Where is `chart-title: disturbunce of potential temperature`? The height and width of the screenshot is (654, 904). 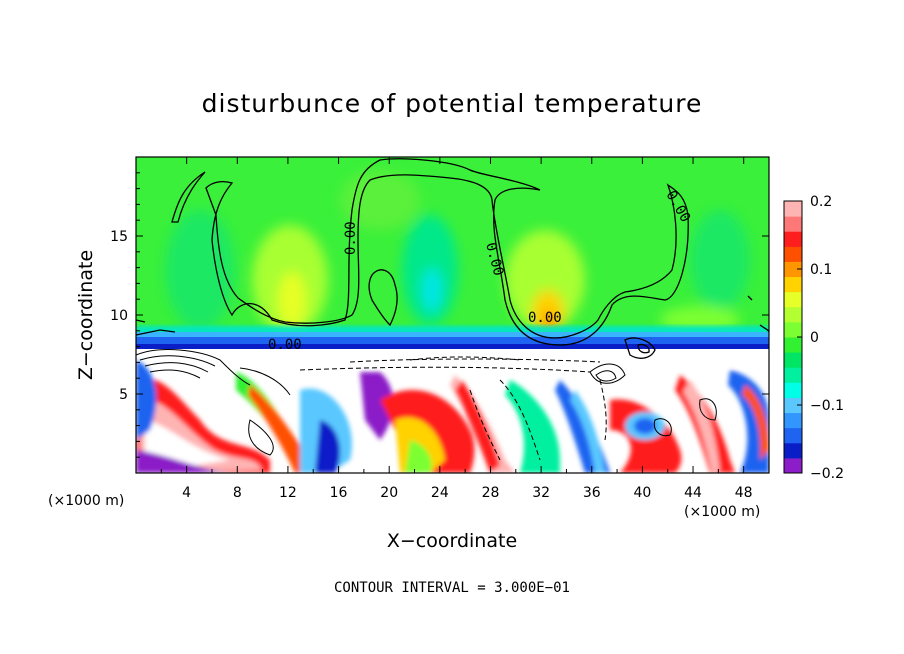 chart-title: disturbunce of potential temperature is located at coordinates (452, 103).